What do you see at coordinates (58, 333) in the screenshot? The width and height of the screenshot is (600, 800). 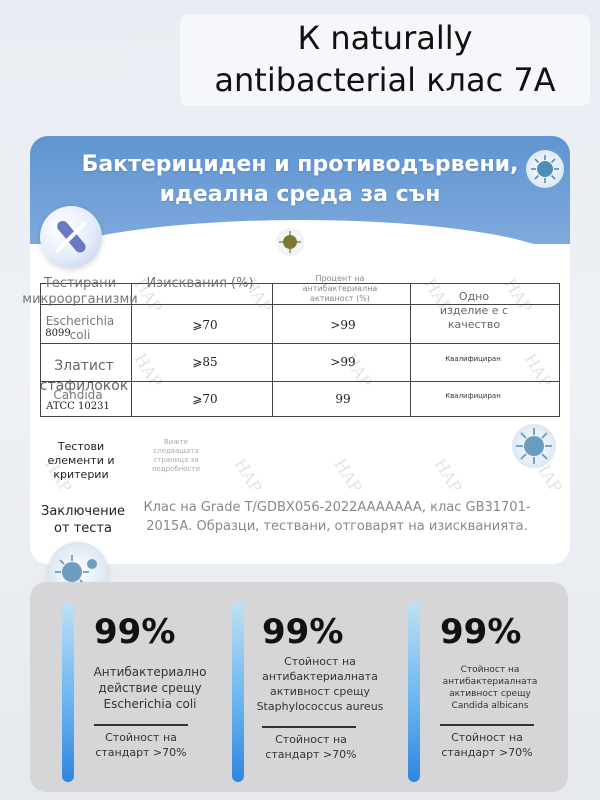 I see `table-cell-strain: 8099` at bounding box center [58, 333].